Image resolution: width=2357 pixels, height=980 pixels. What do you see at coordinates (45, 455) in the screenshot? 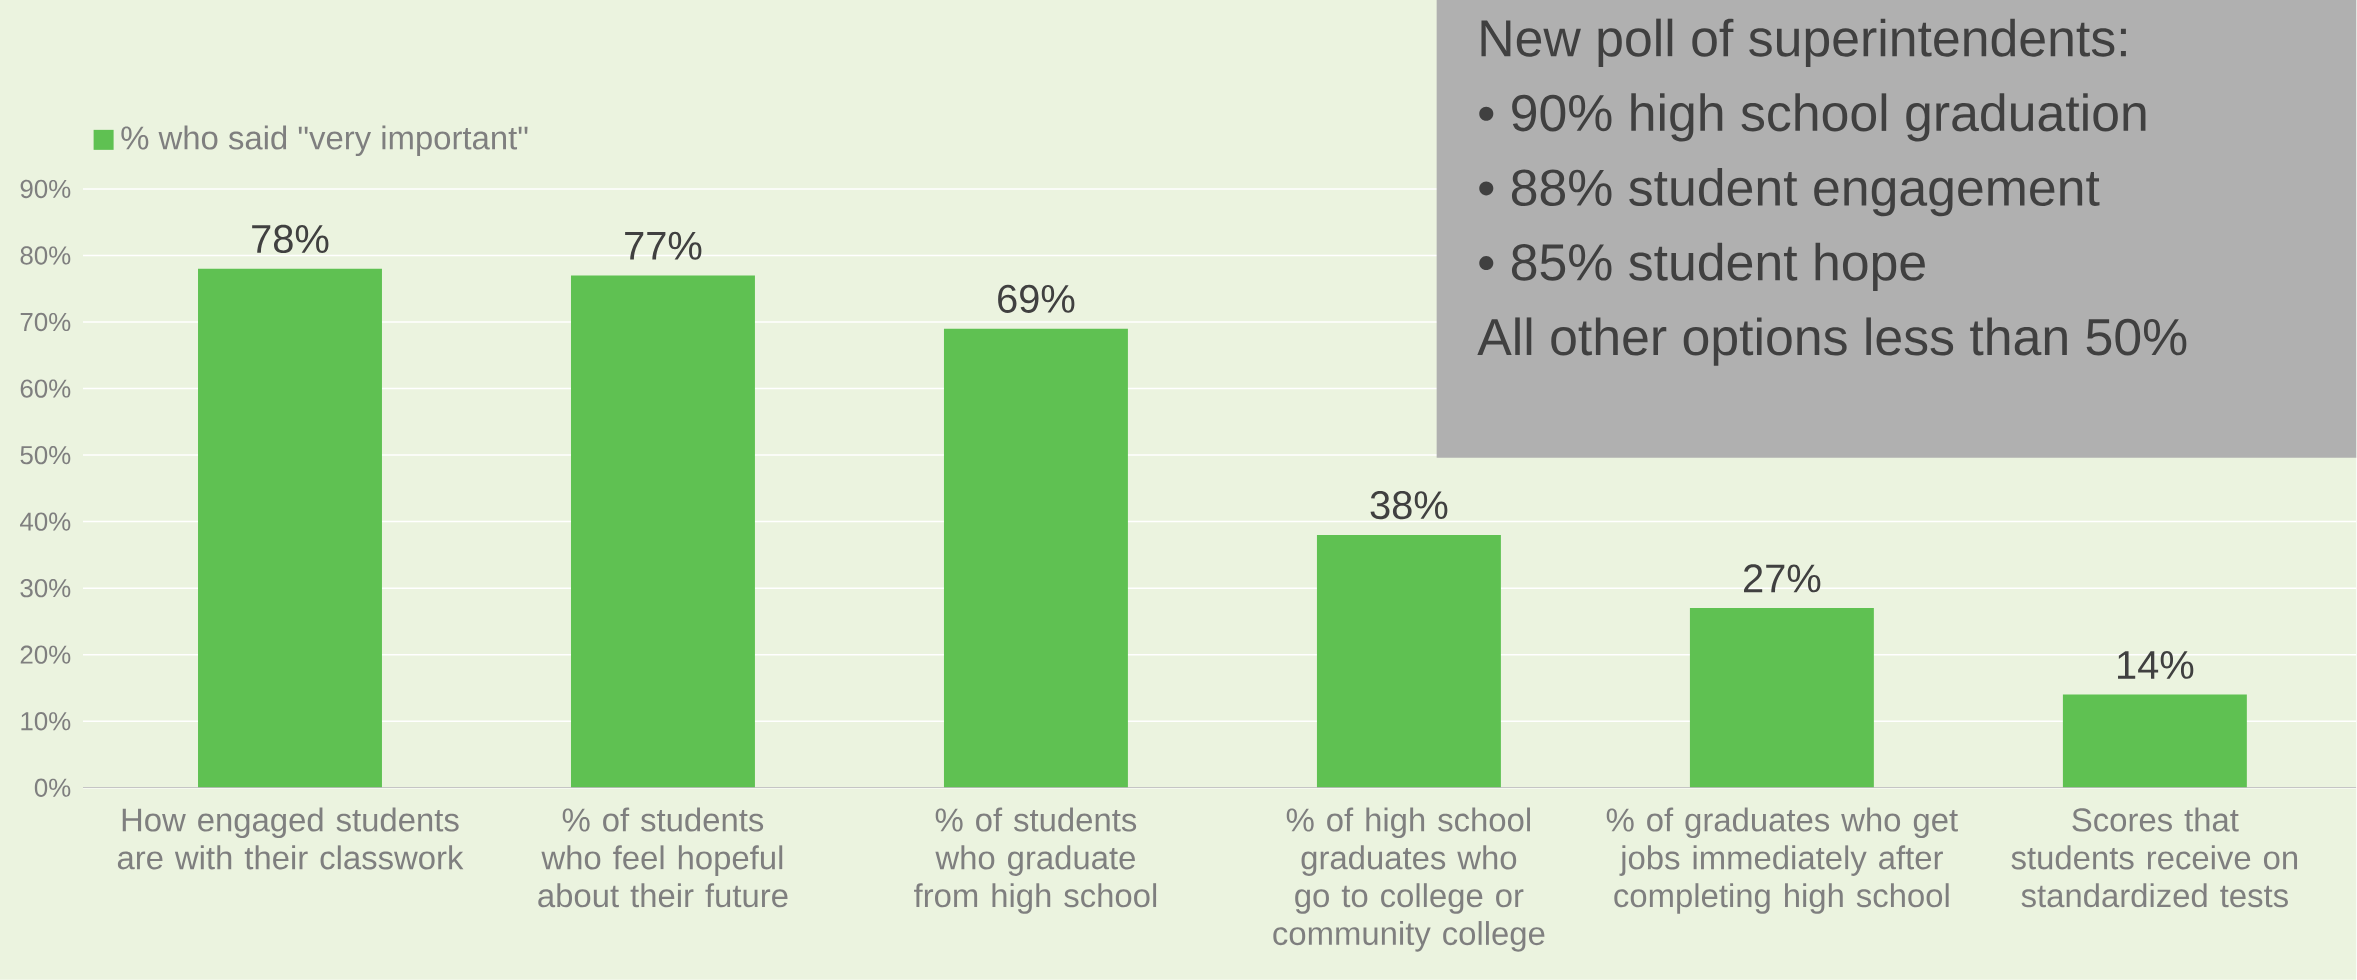
I see `y-tick-label: 50%` at bounding box center [45, 455].